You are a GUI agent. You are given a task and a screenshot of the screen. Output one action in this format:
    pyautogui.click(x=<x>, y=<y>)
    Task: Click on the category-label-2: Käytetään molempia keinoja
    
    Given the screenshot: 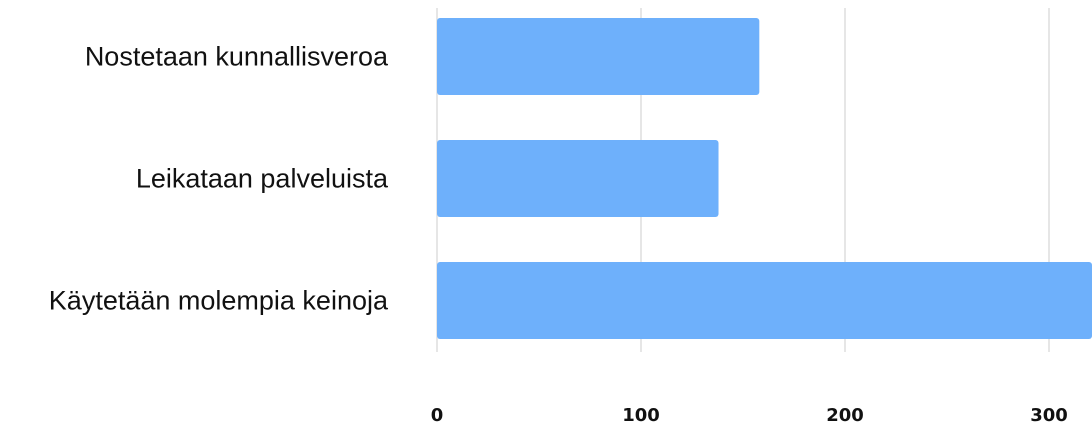 What is the action you would take?
    pyautogui.click(x=219, y=301)
    